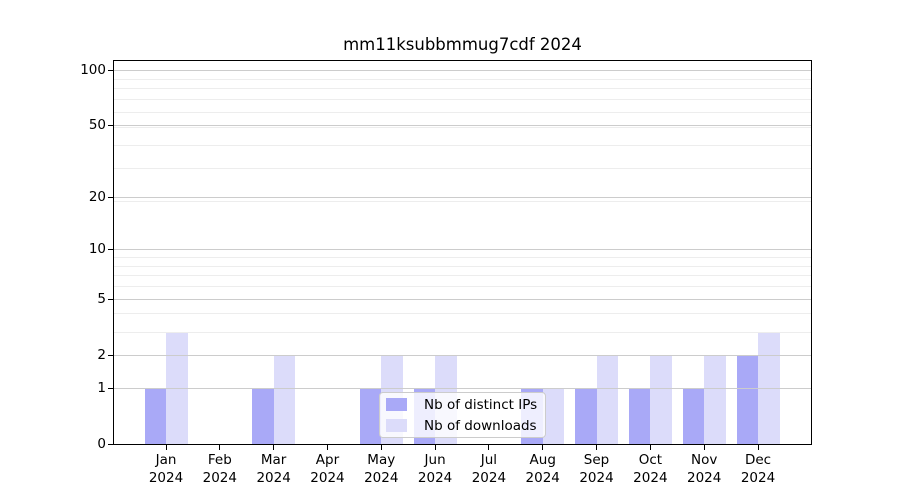 The image size is (900, 500). What do you see at coordinates (542, 460) in the screenshot?
I see `x-tick-month: Aug` at bounding box center [542, 460].